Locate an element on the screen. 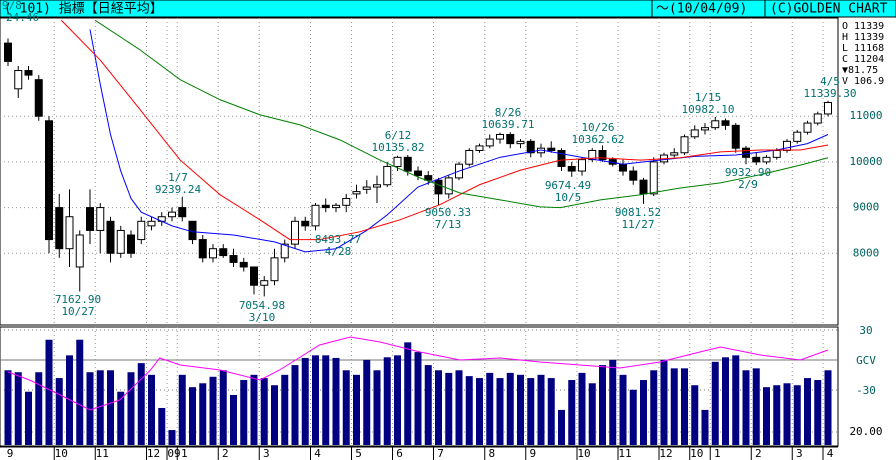  volume-tick-label: 20.00 is located at coordinates (865, 431).